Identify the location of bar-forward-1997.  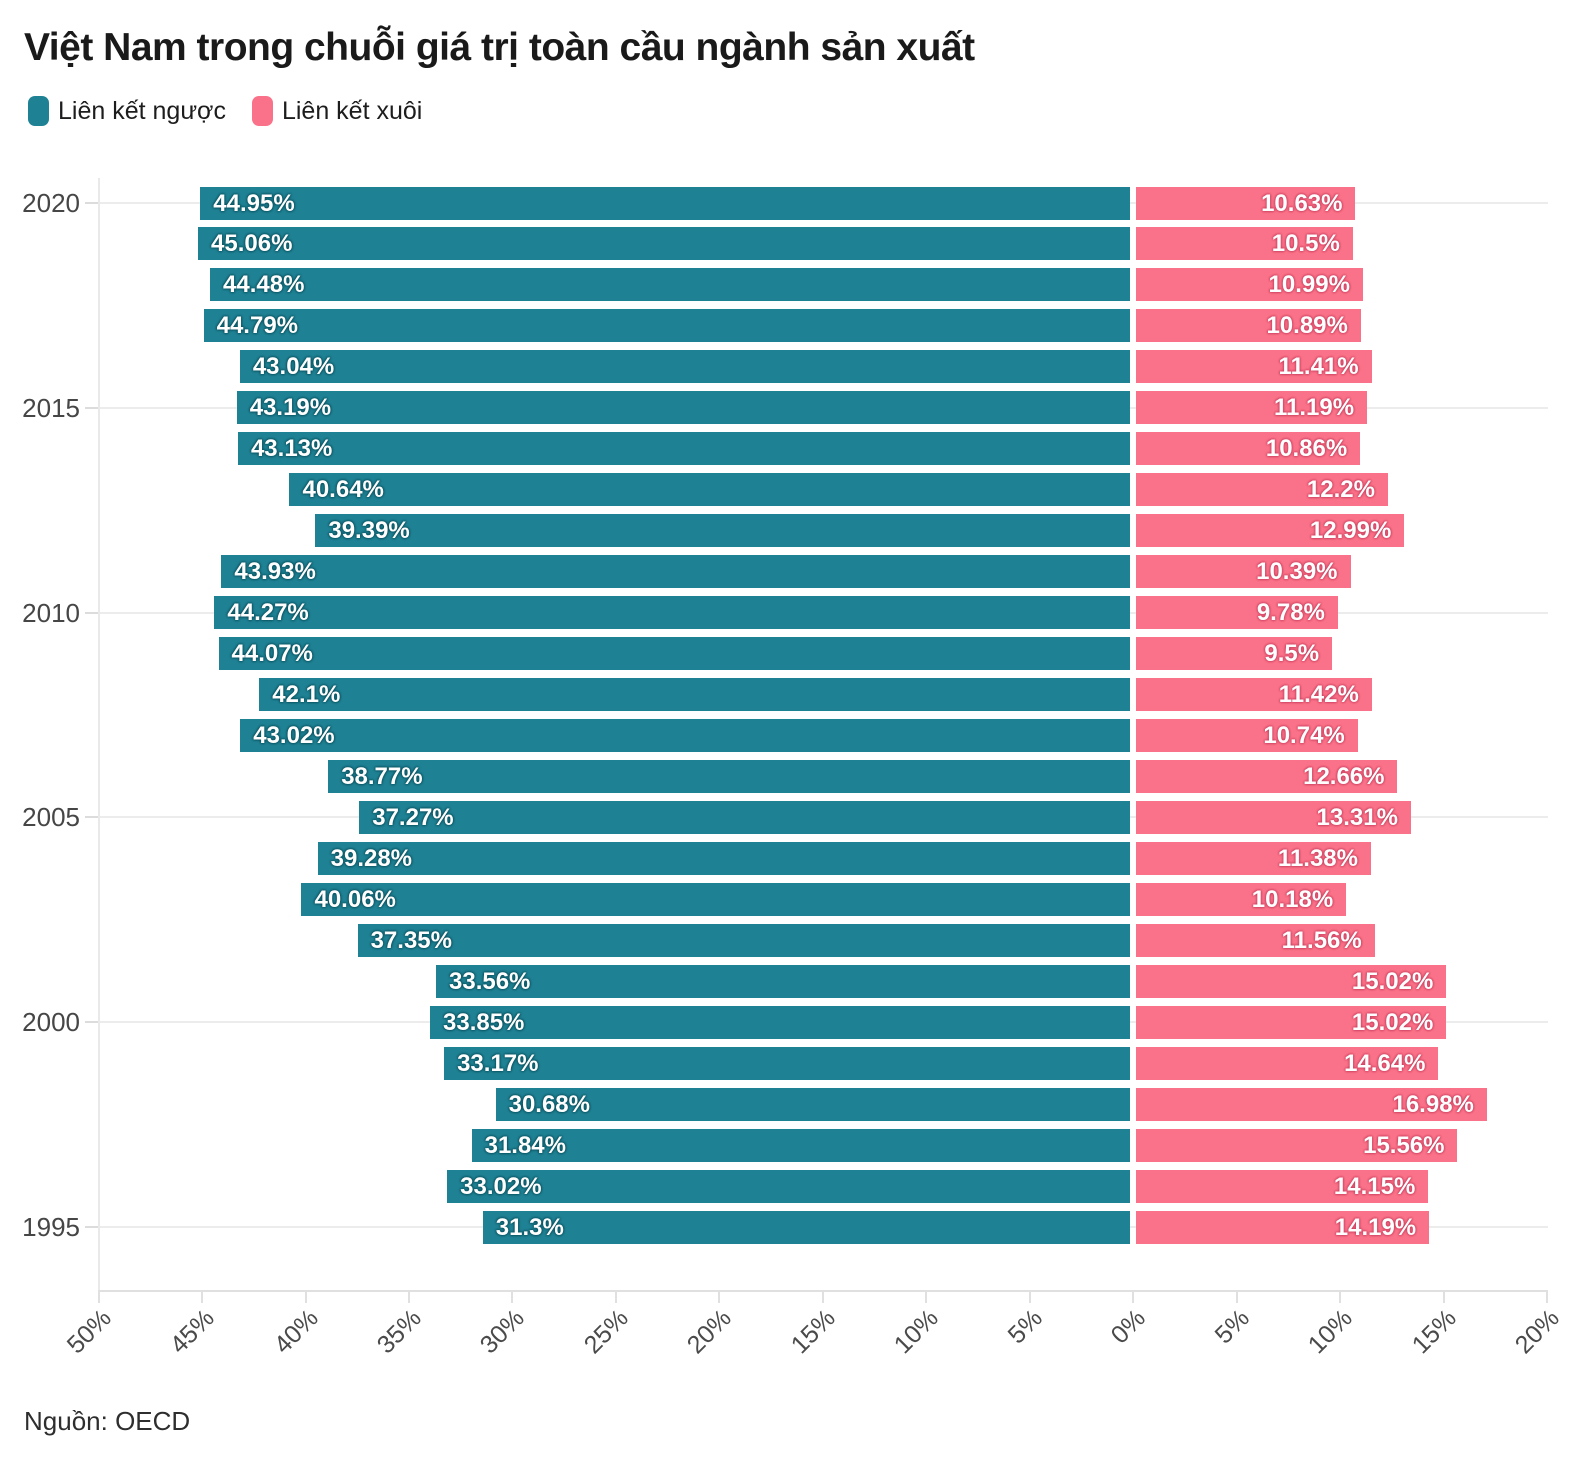
(1296, 1145).